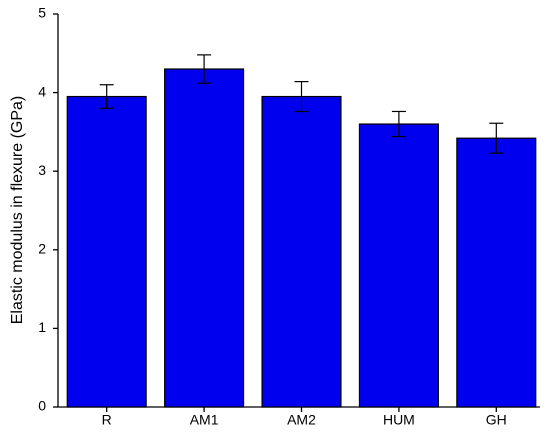 The height and width of the screenshot is (440, 550). Describe the element at coordinates (42, 406) in the screenshot. I see `y-tick-label: 0` at that location.